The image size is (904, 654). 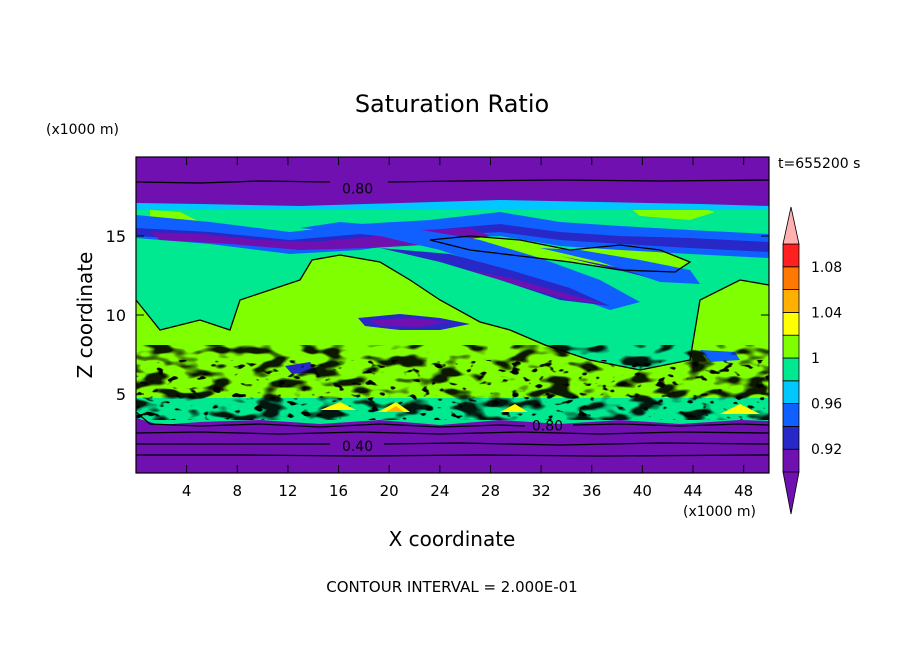 What do you see at coordinates (287, 491) in the screenshot?
I see `x-tick-label: 12` at bounding box center [287, 491].